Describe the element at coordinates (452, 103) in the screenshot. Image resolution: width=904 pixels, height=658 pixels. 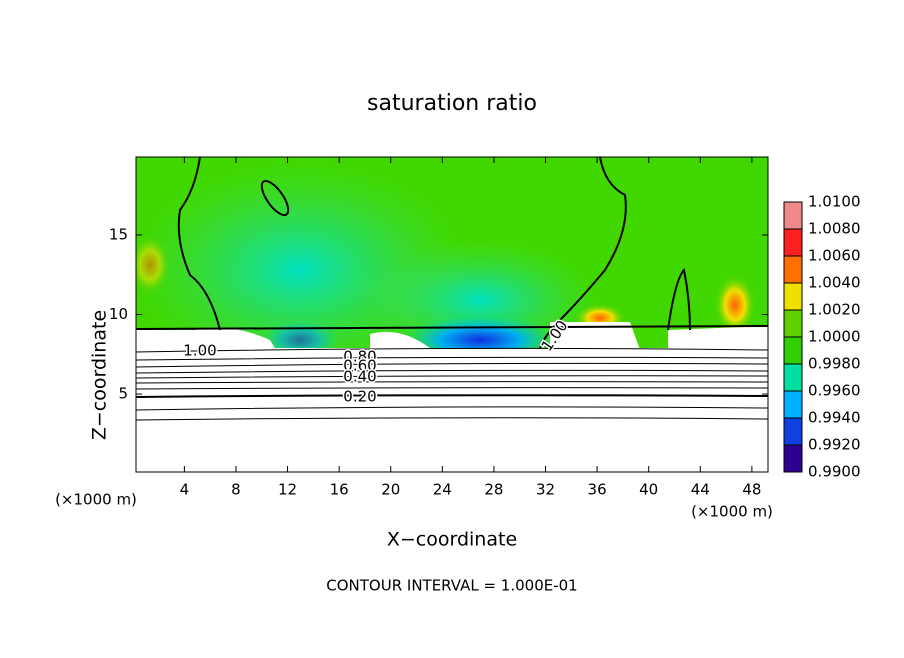
I see `chart-title: saturation ratio` at that location.